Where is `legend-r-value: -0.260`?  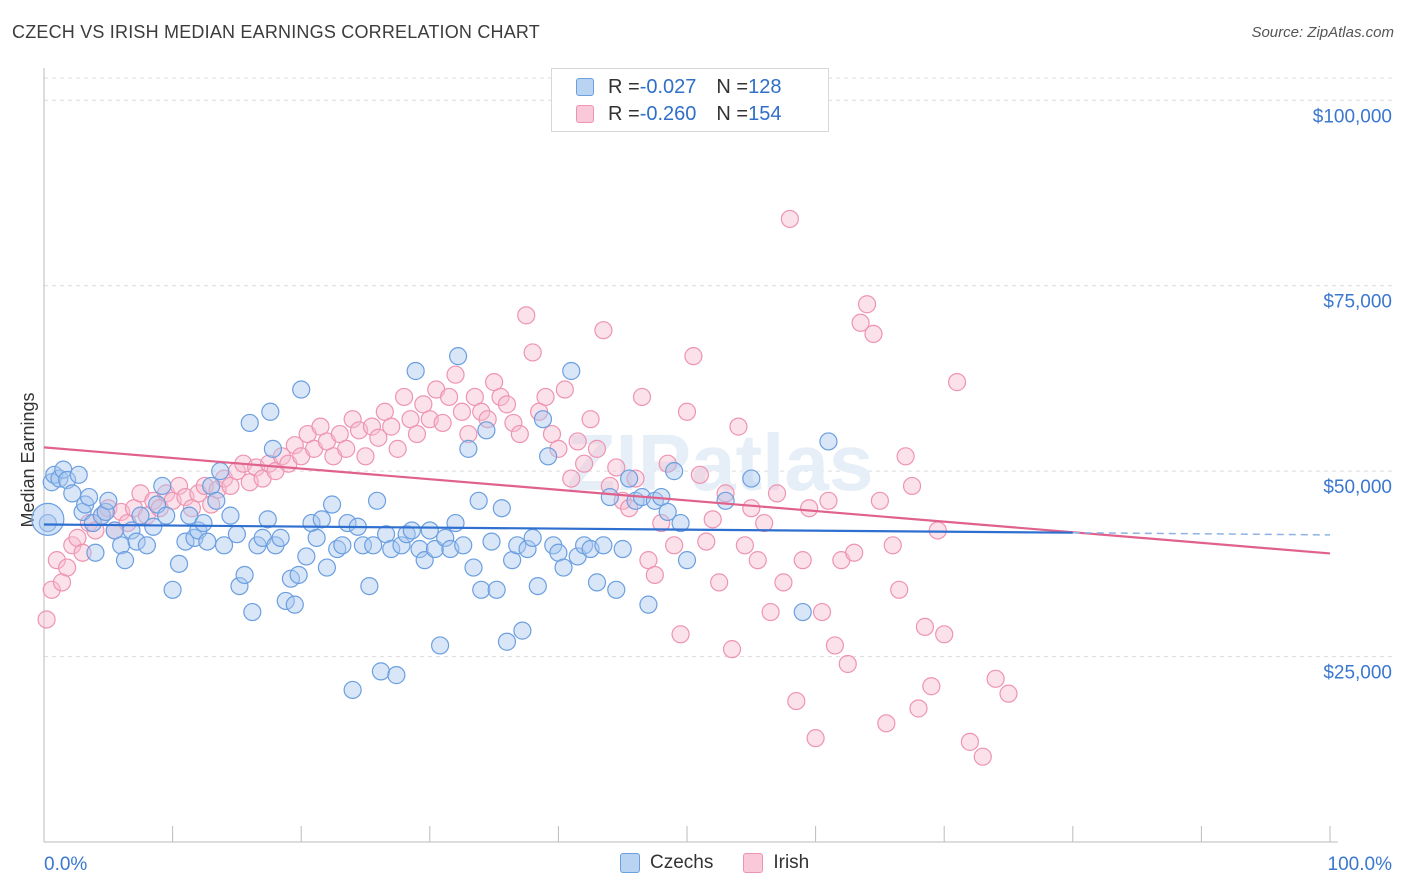 legend-r-value: -0.260 is located at coordinates (668, 113).